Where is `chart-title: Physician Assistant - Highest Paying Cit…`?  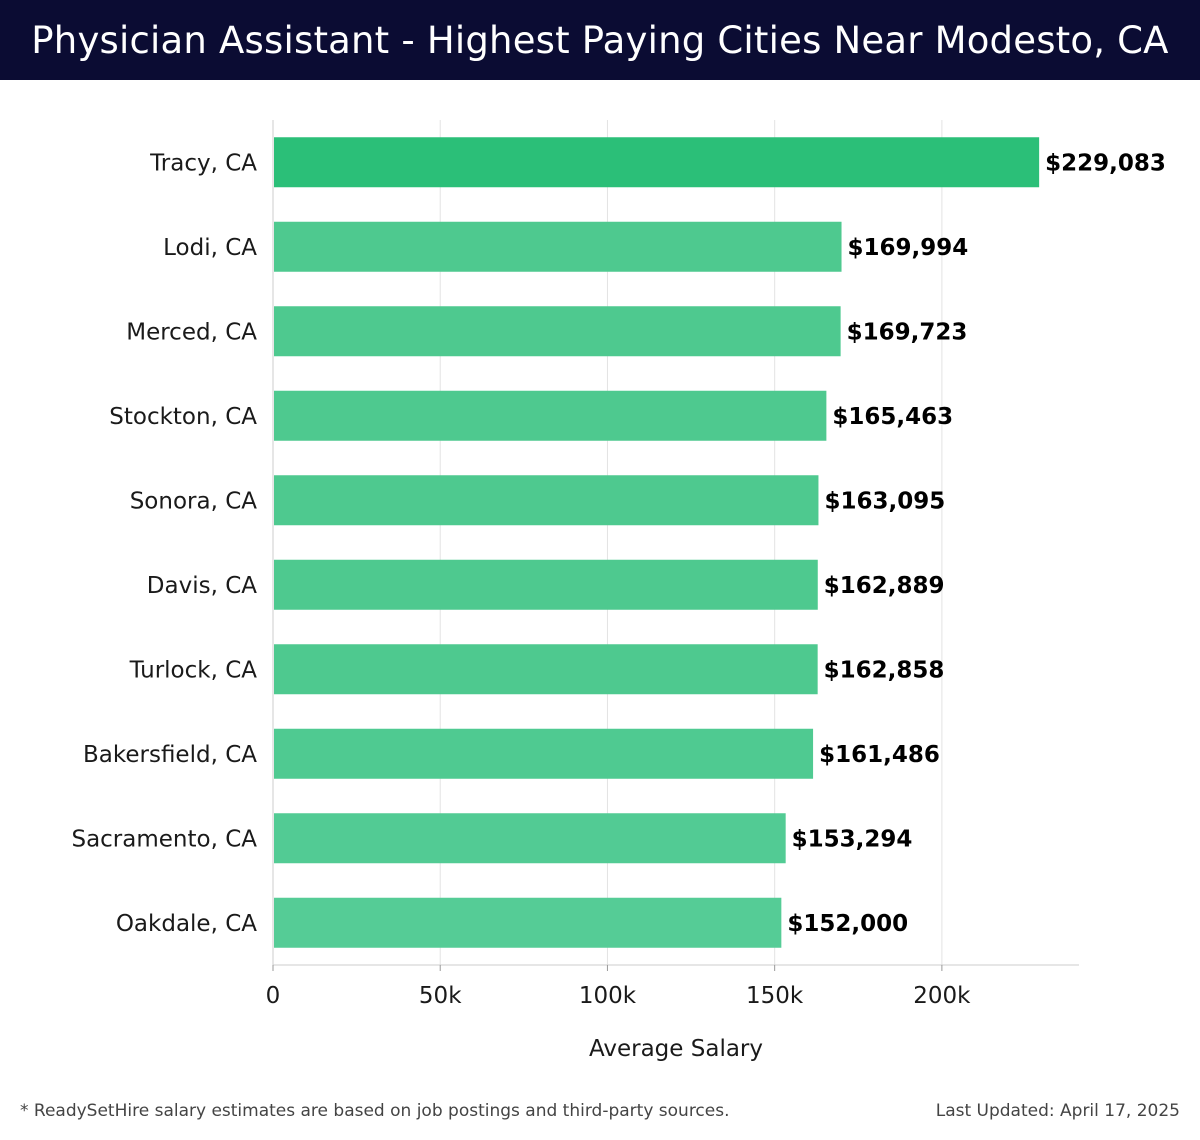
chart-title: Physician Assistant - Highest Paying Cit… is located at coordinates (600, 40).